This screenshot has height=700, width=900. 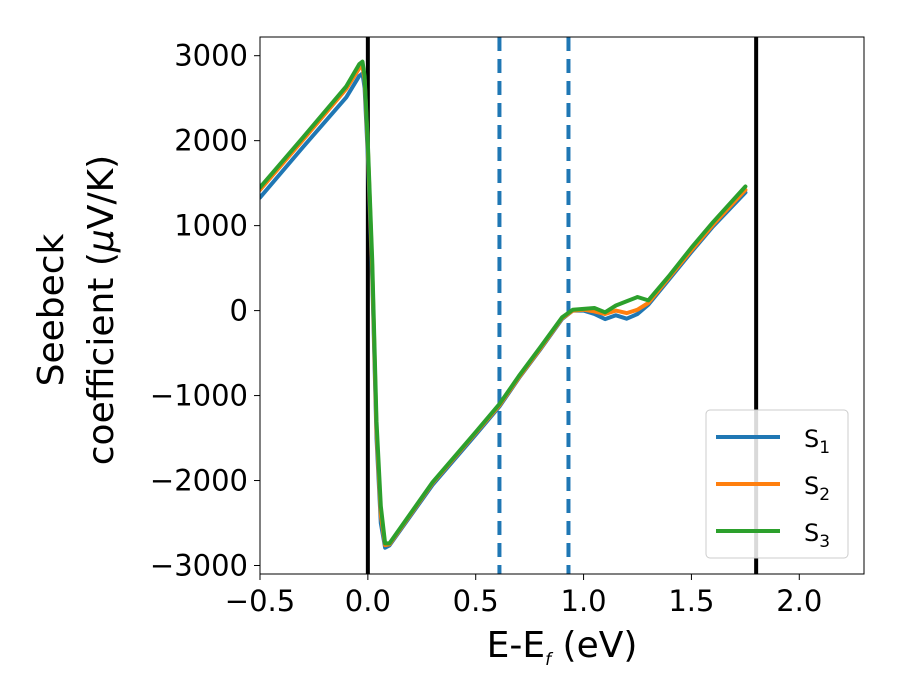 I want to click on legend-label-s1: S1, so click(x=817, y=441).